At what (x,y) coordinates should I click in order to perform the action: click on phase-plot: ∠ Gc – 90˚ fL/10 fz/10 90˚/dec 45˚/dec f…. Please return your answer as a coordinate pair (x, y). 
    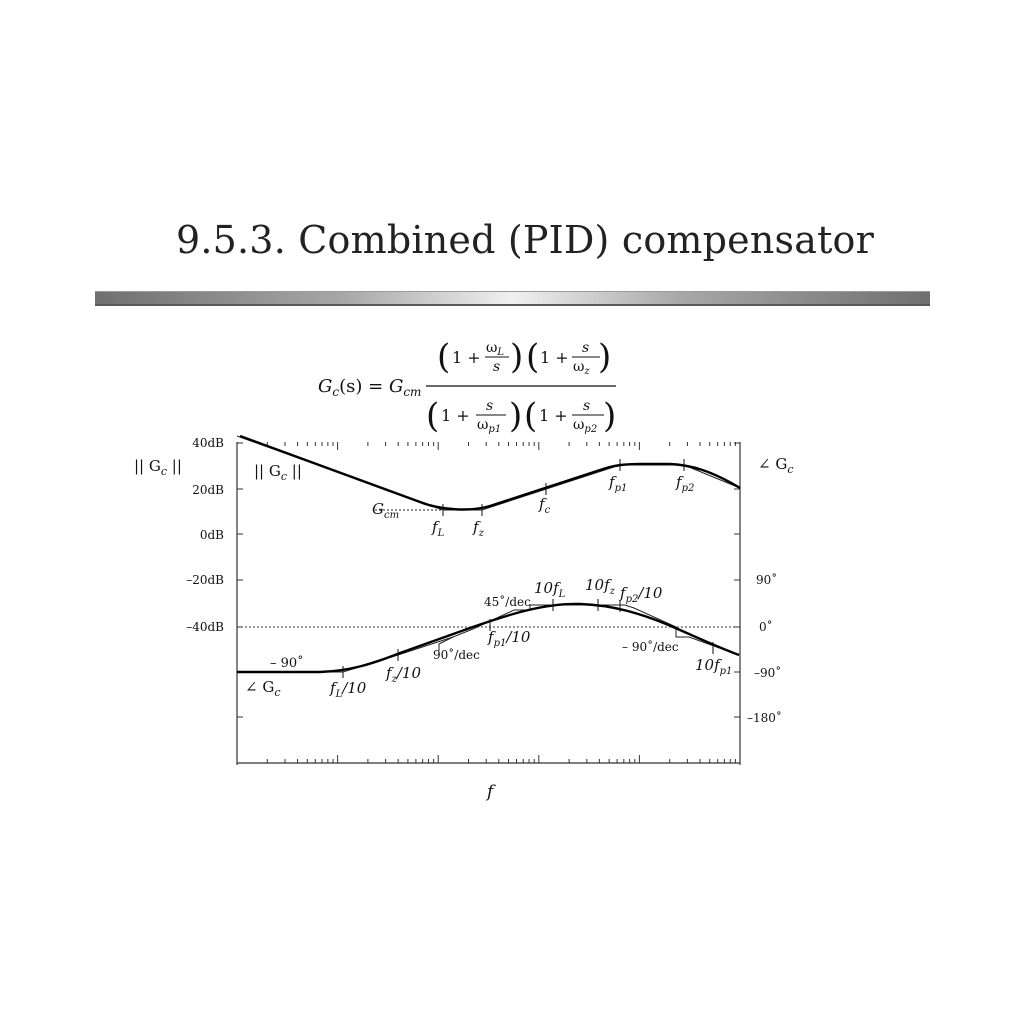
    Looking at the image, I should click on (488, 638).